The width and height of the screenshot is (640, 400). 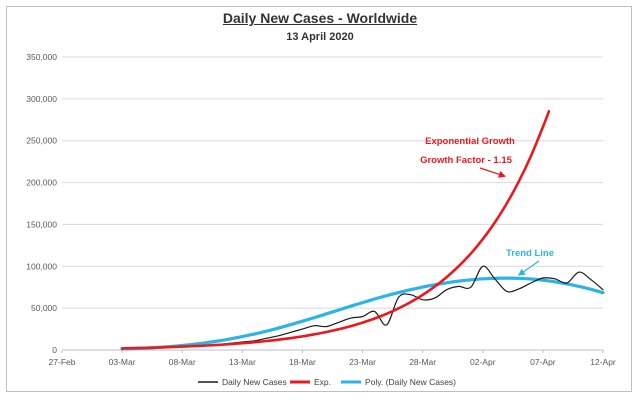 I want to click on annotation-exponential-line1: Exponential Growth, so click(x=470, y=141).